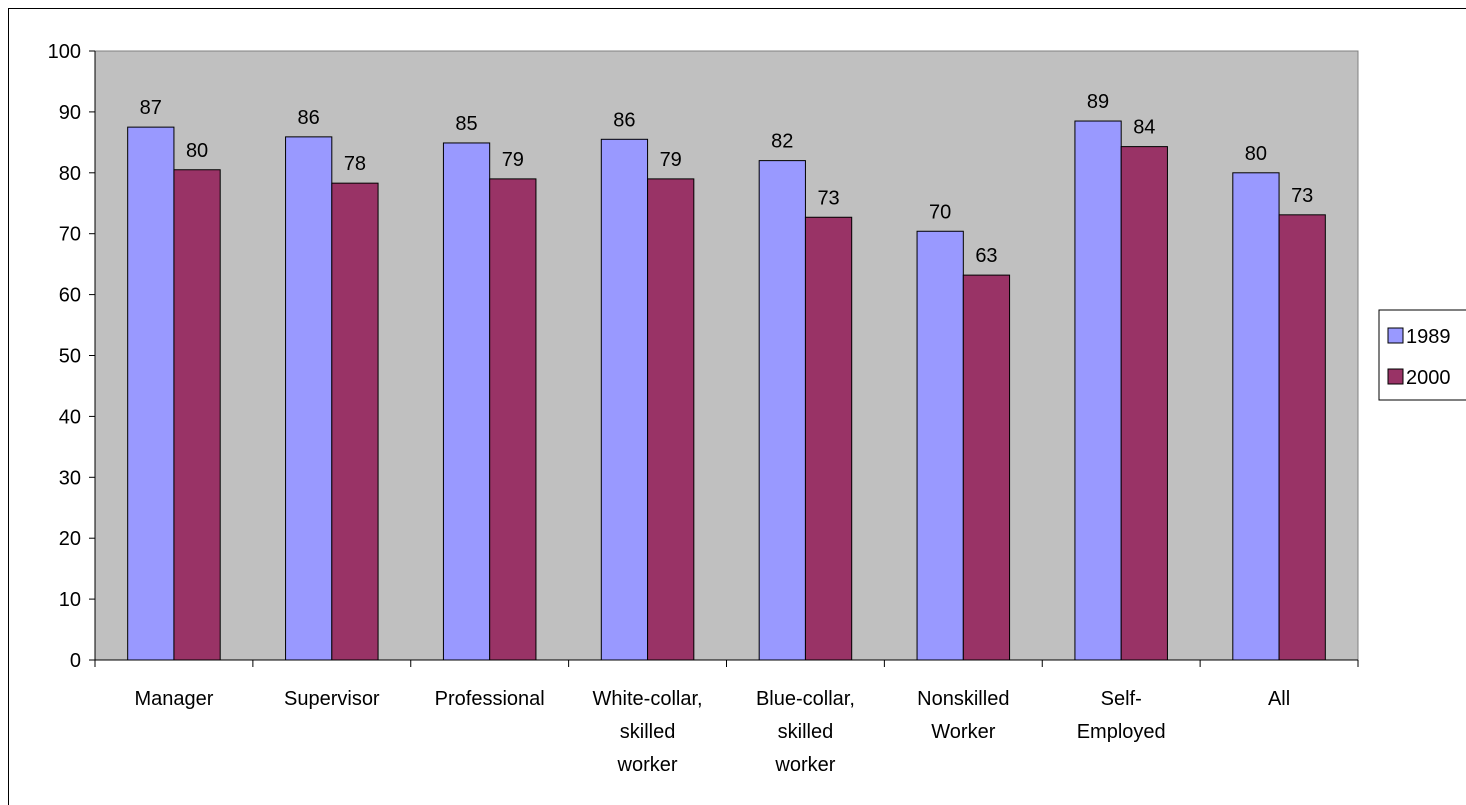 This screenshot has width=1466, height=805. I want to click on y-tick-label: 30, so click(70, 478).